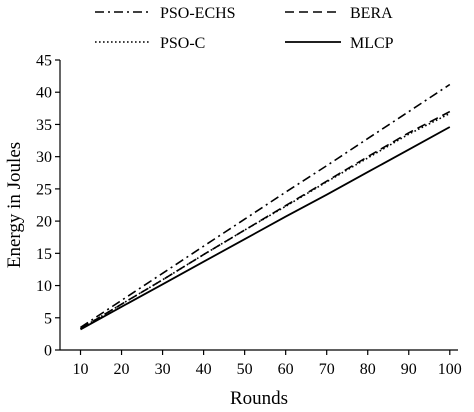 The width and height of the screenshot is (474, 412). I want to click on y-tick-label: 15, so click(44, 254).